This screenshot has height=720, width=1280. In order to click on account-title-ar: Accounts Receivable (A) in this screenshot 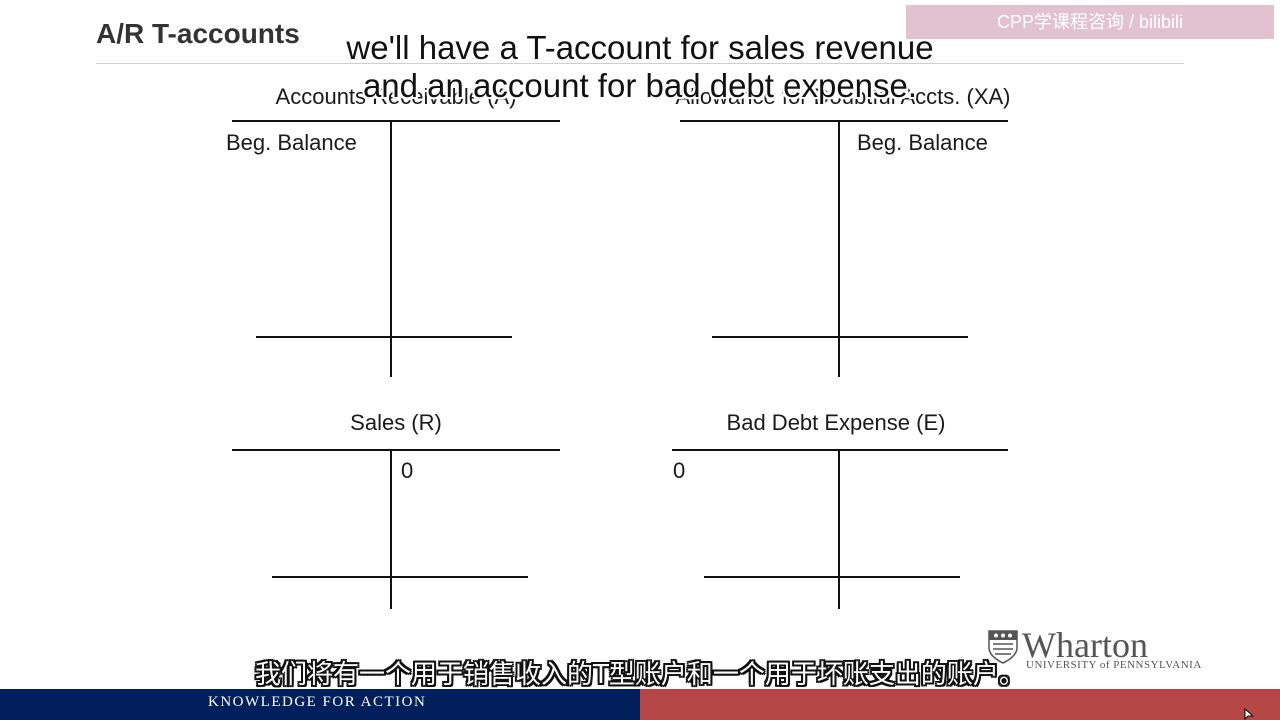, I will do `click(396, 96)`.